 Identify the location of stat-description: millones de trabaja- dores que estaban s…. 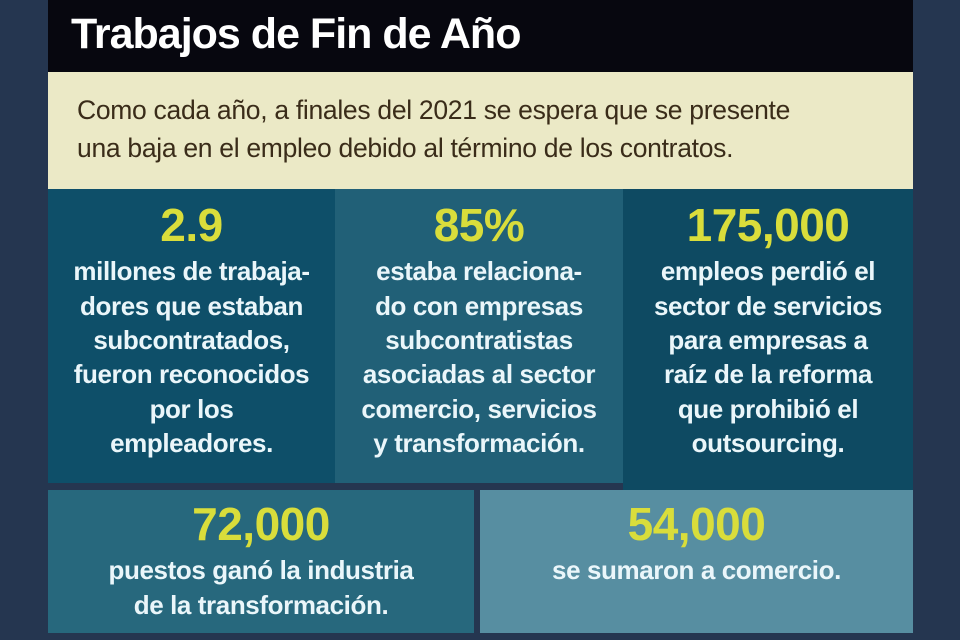
(191, 357).